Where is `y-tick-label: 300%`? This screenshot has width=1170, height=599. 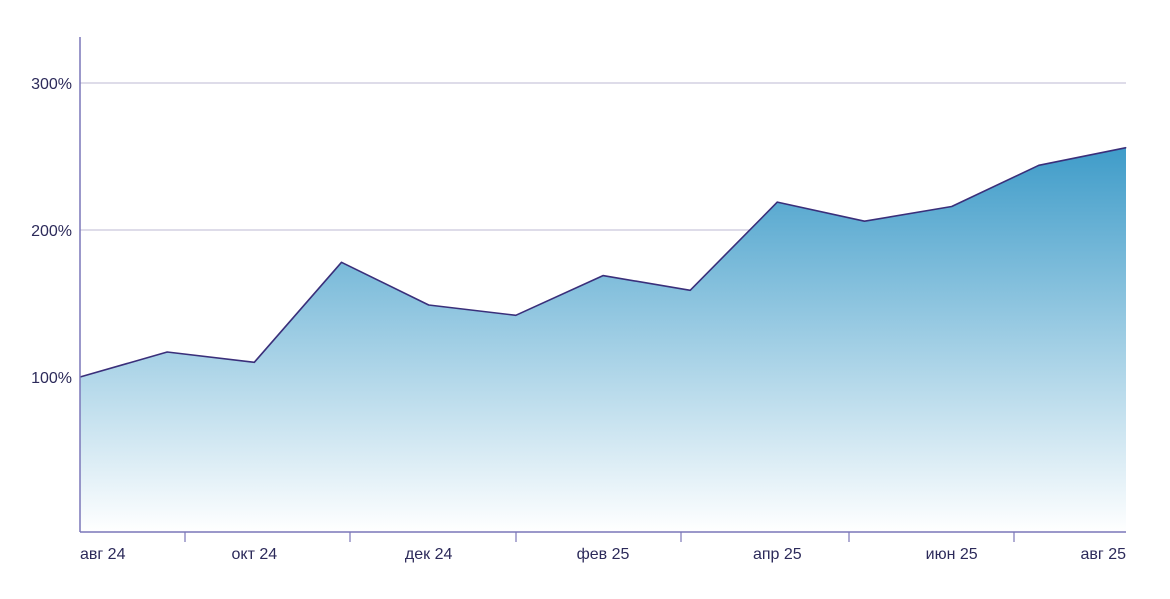 y-tick-label: 300% is located at coordinates (51, 84).